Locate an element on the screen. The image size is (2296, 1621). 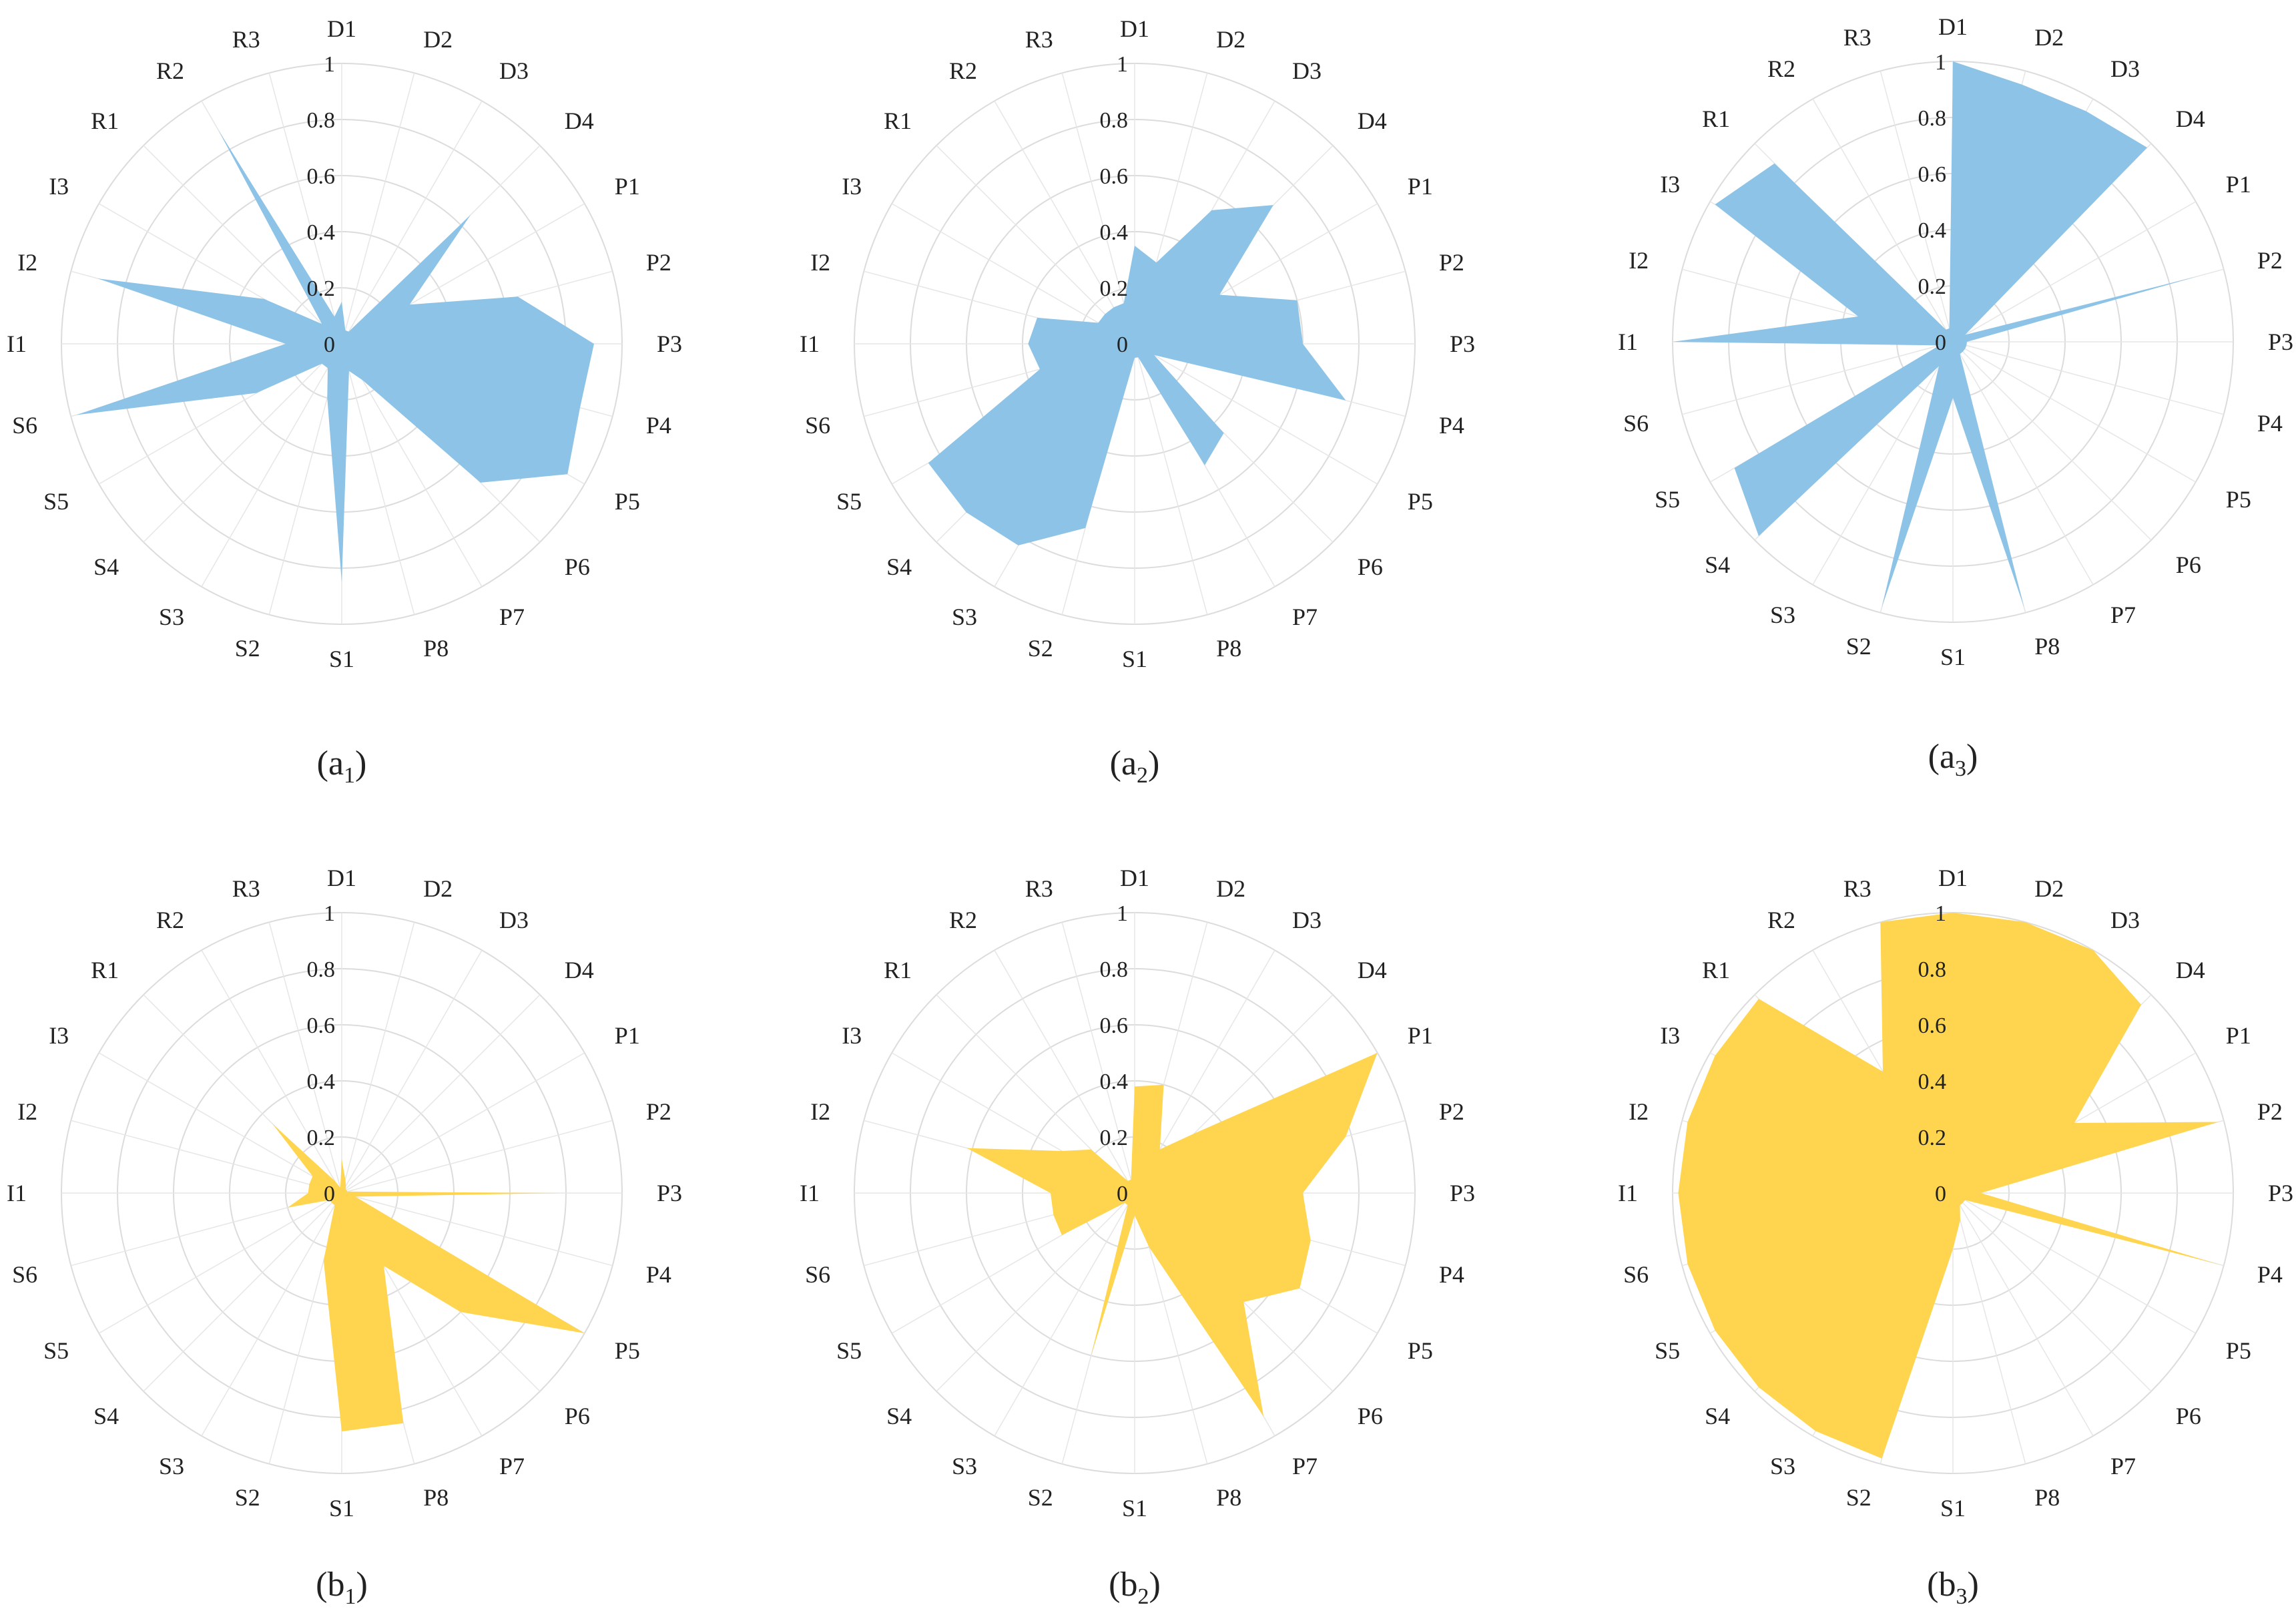
category-label: R2 is located at coordinates (963, 70).